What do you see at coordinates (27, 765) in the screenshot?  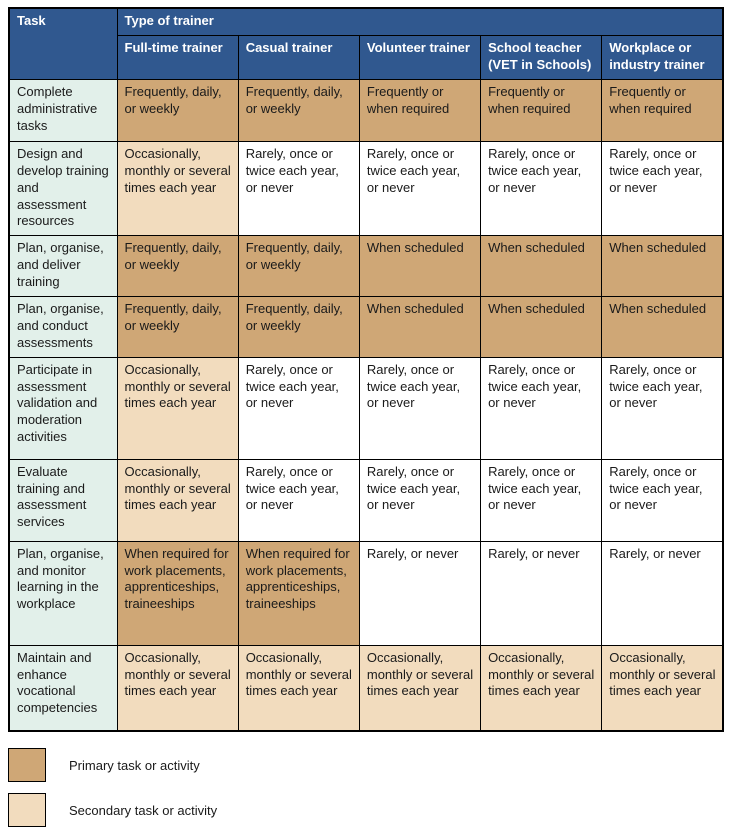 I see `primary-swatch` at bounding box center [27, 765].